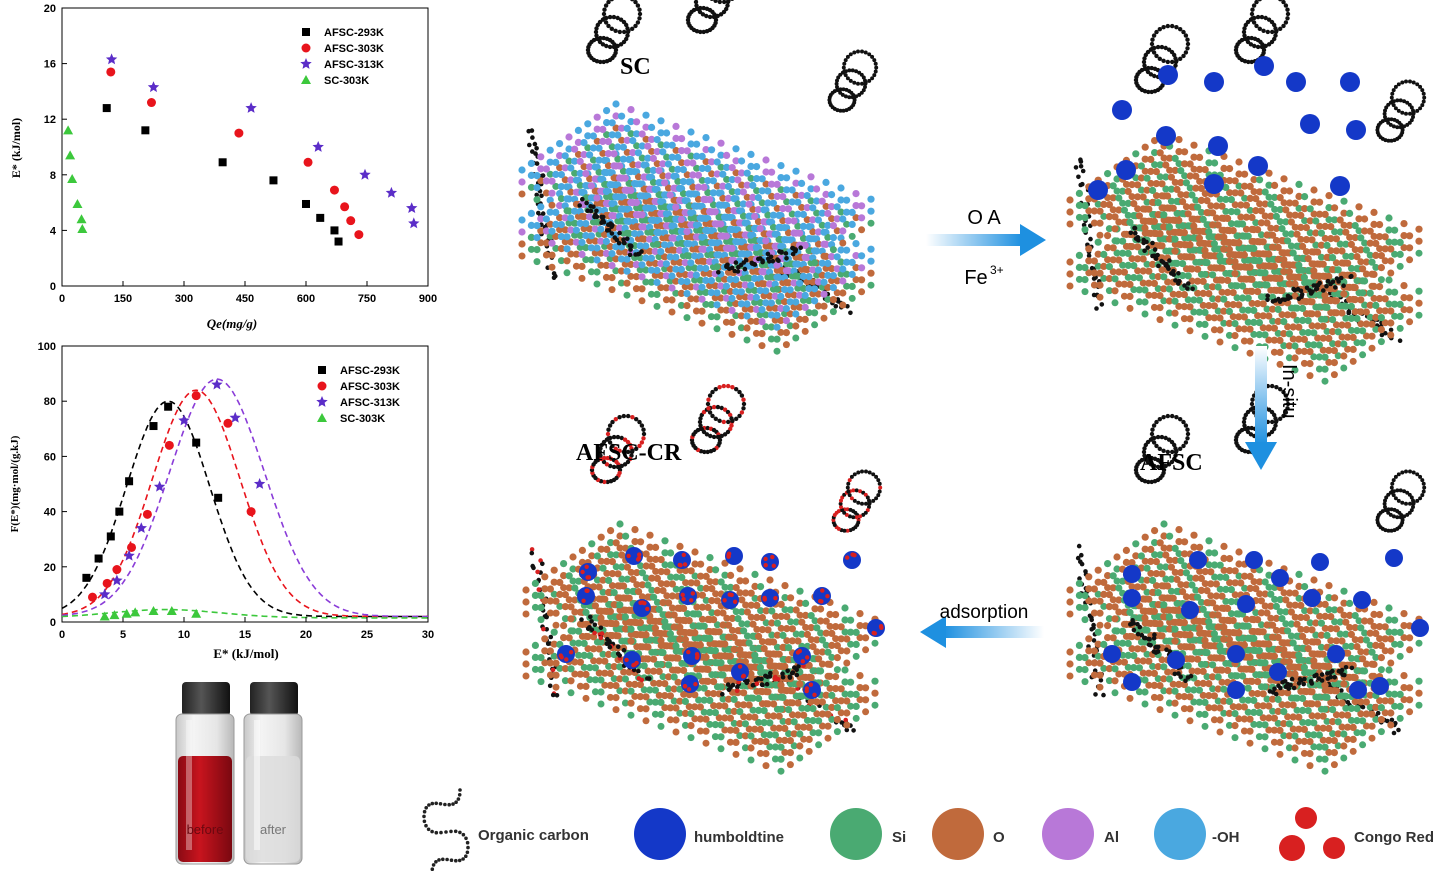 This screenshot has height=886, width=1450. I want to click on fit-curve-afsc-313k, so click(244, 498).